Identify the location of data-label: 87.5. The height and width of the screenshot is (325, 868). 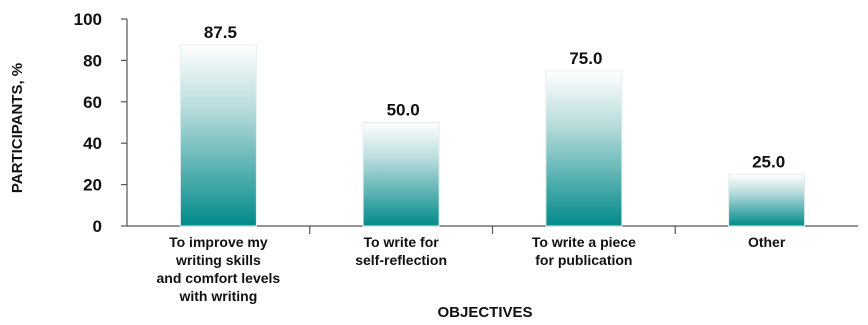
(220, 32).